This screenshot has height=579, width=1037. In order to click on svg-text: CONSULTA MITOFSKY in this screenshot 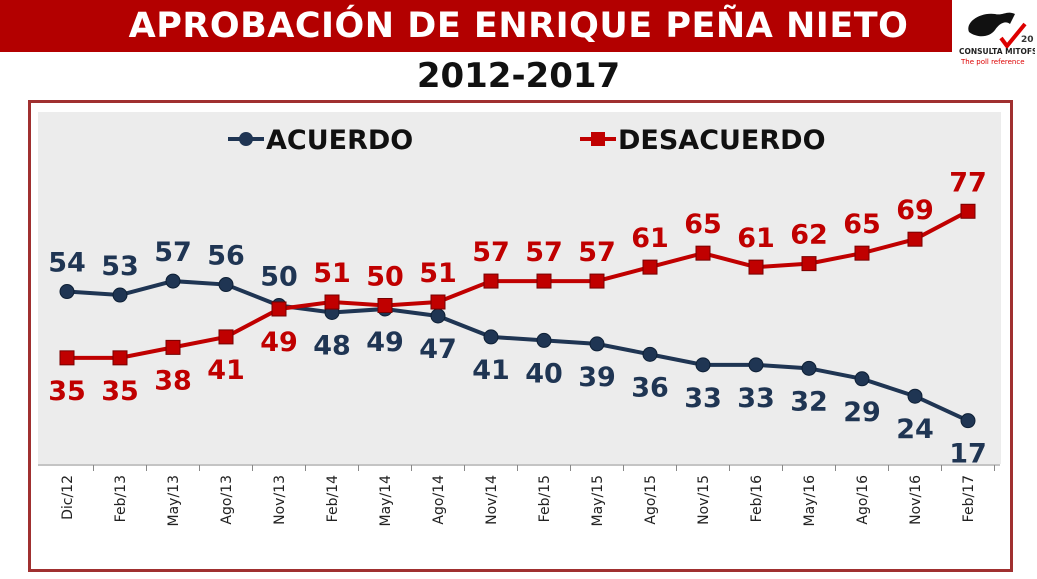, I will do `click(997, 51)`.